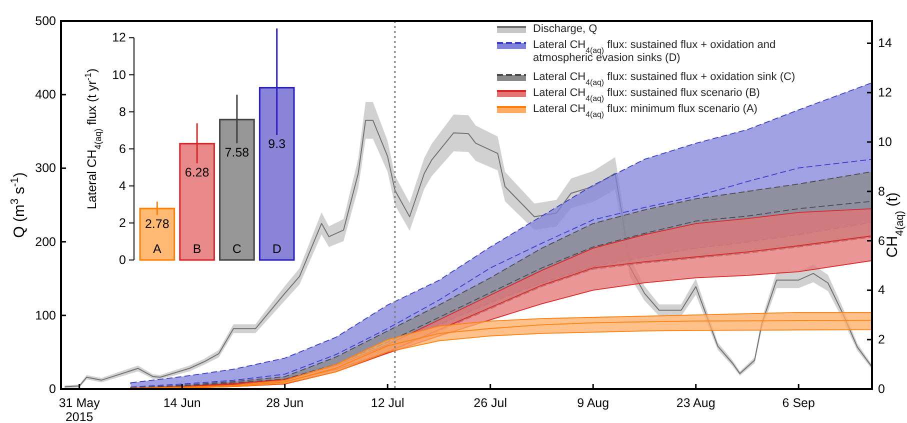  What do you see at coordinates (45, 315) in the screenshot?
I see `y-tick-label: 100` at bounding box center [45, 315].